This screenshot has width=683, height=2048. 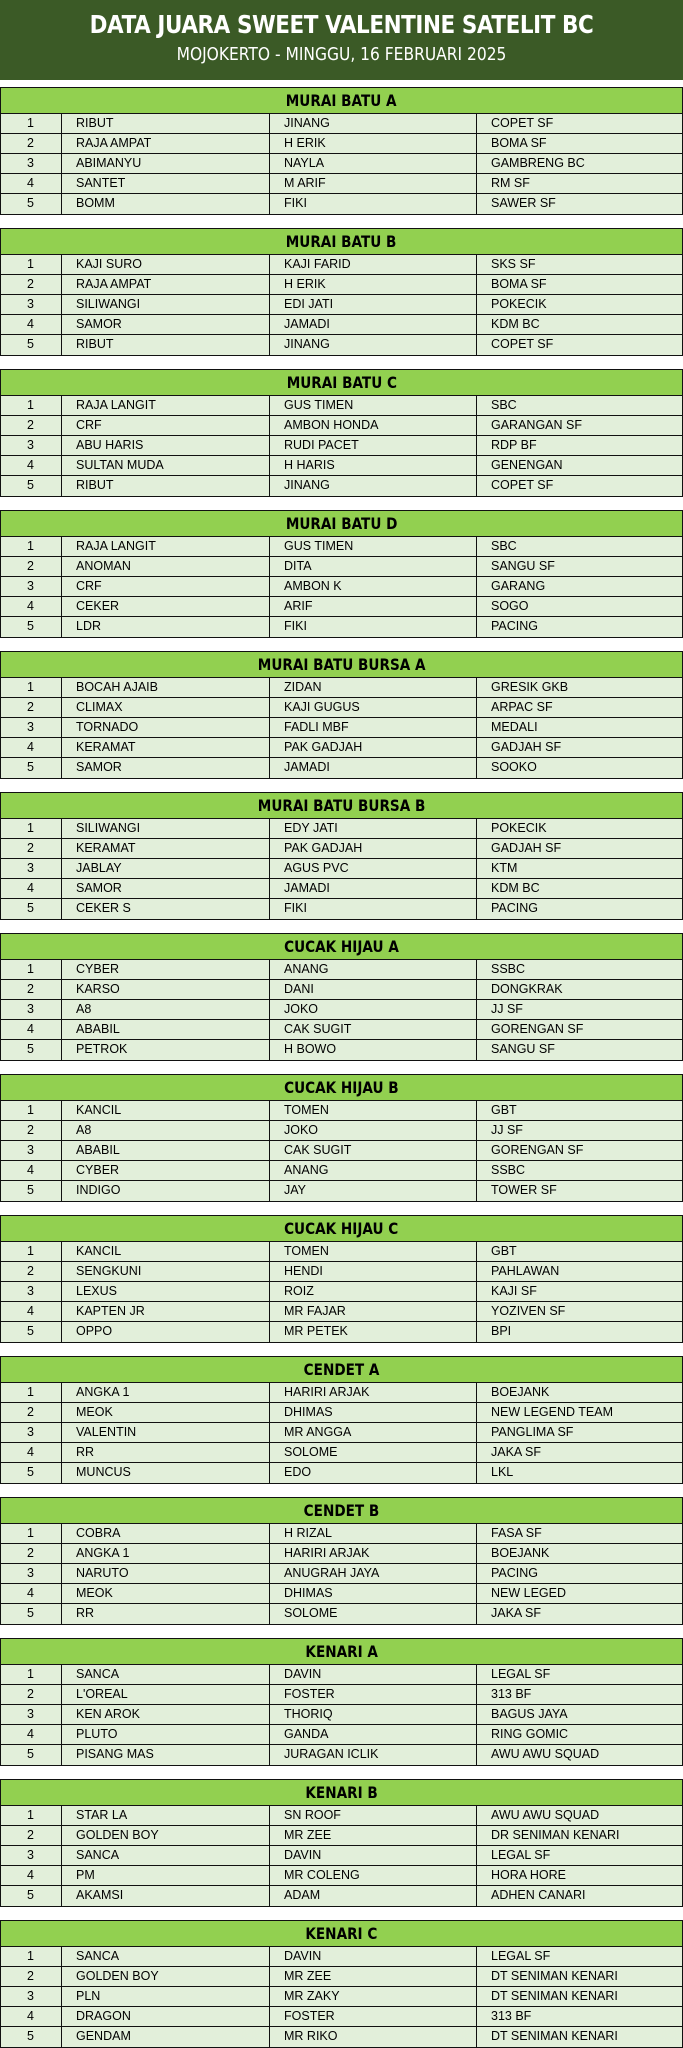 I want to click on cell-bird-name: RR, so click(x=166, y=1614).